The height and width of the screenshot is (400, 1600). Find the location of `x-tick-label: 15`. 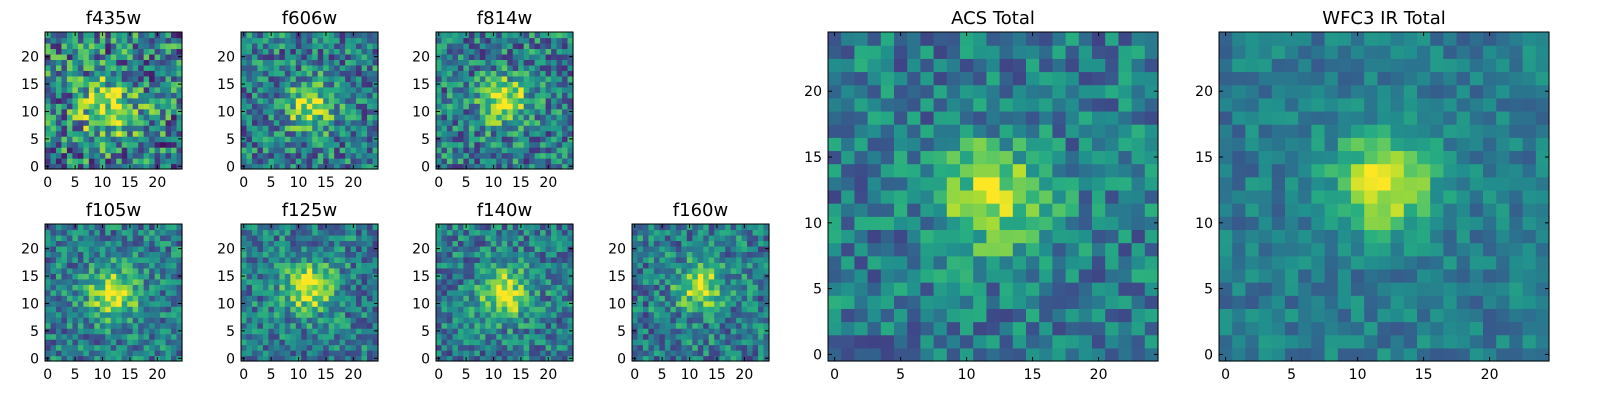

x-tick-label: 15 is located at coordinates (326, 183).